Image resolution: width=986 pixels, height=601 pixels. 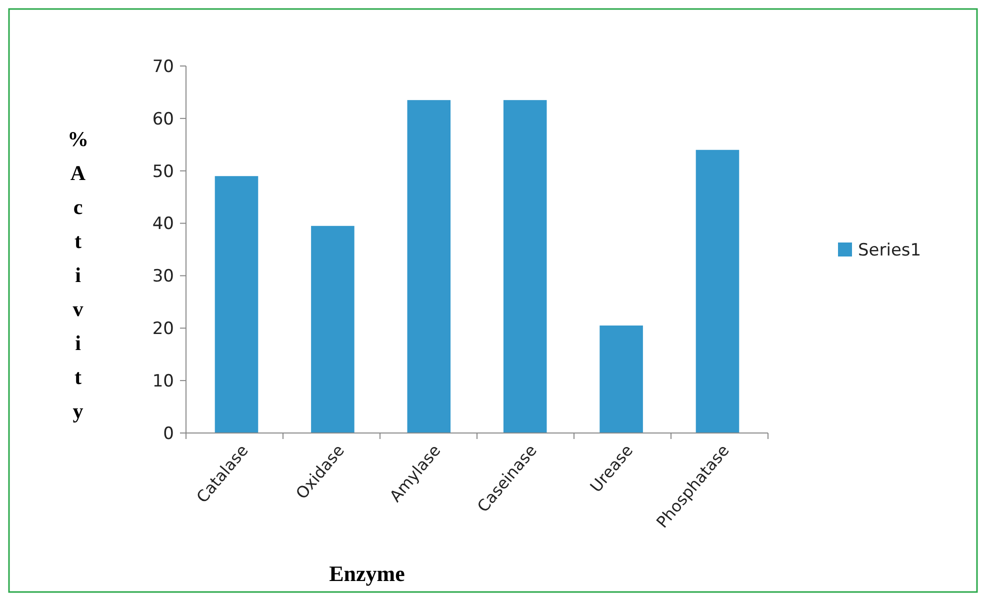 I want to click on x-axis-title: Enzyme, so click(x=367, y=573).